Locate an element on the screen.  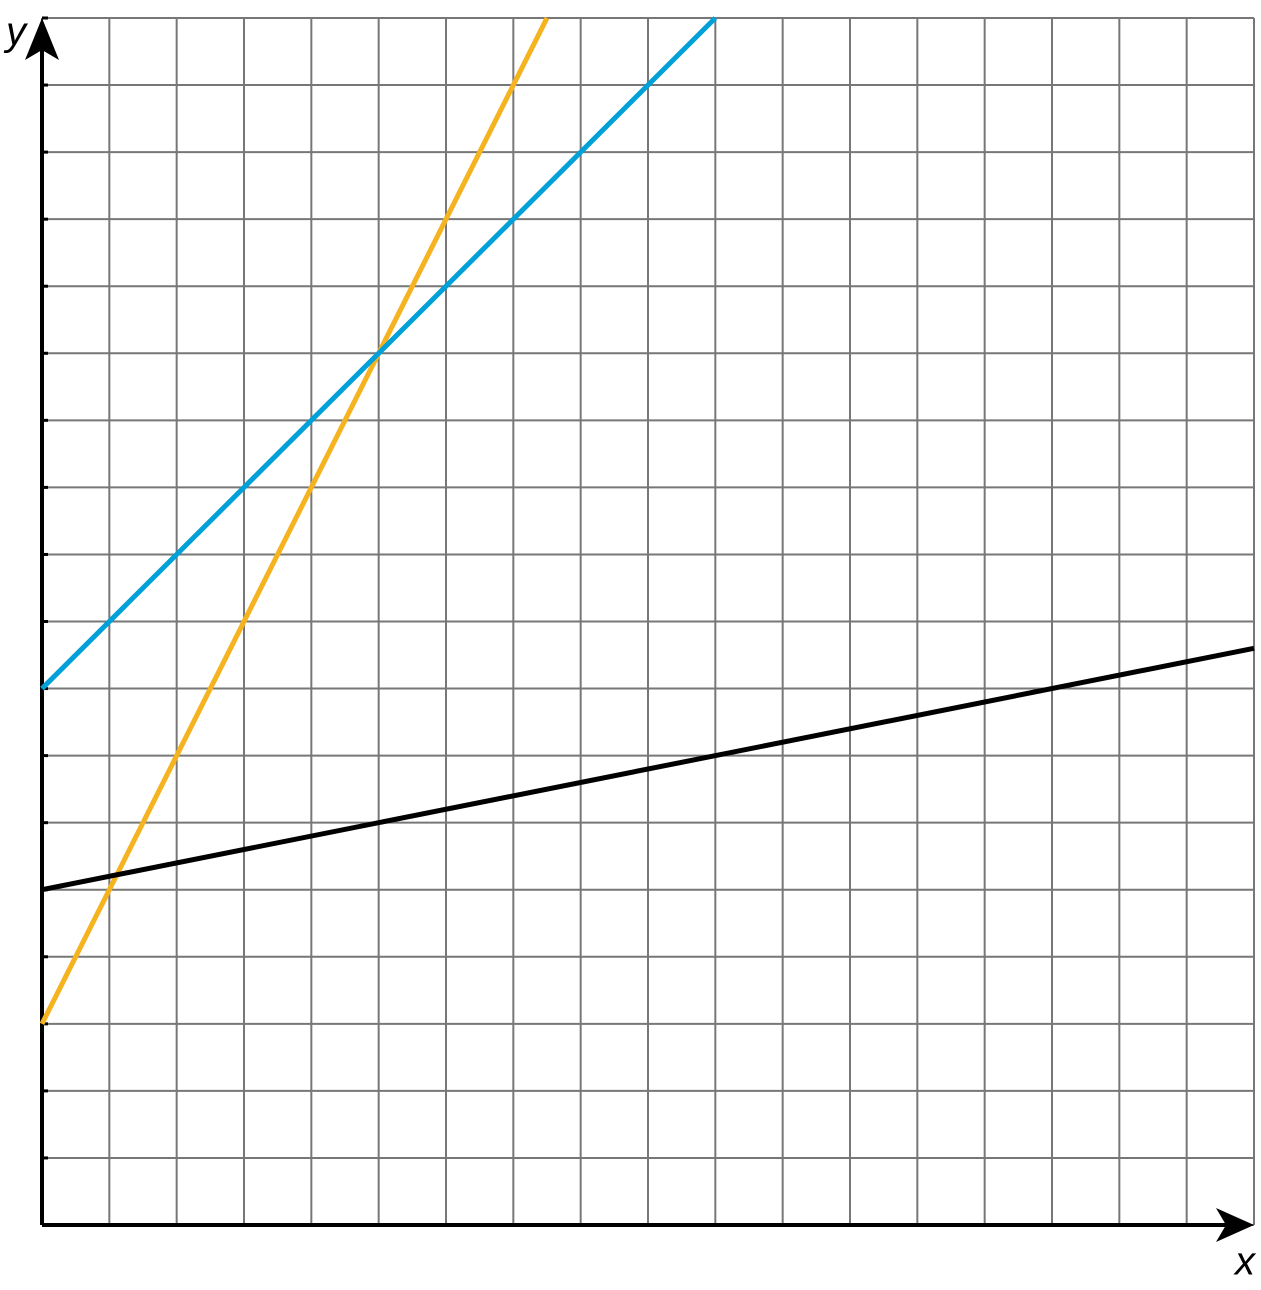
x-axis-arrow is located at coordinates (1235, 1225).